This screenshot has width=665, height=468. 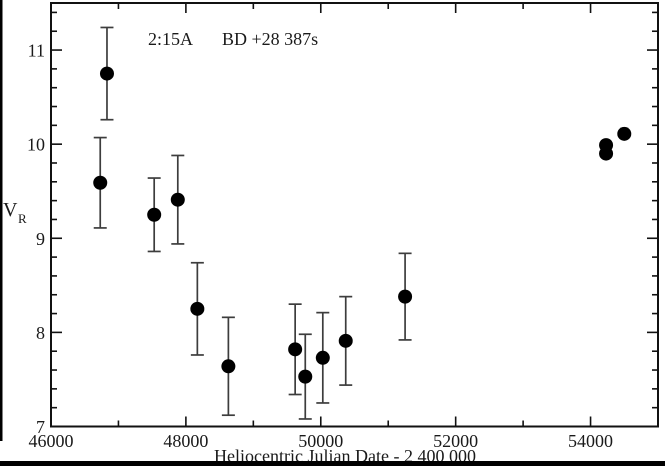 What do you see at coordinates (1, 220) in the screenshot?
I see `scan-edge-left-line` at bounding box center [1, 220].